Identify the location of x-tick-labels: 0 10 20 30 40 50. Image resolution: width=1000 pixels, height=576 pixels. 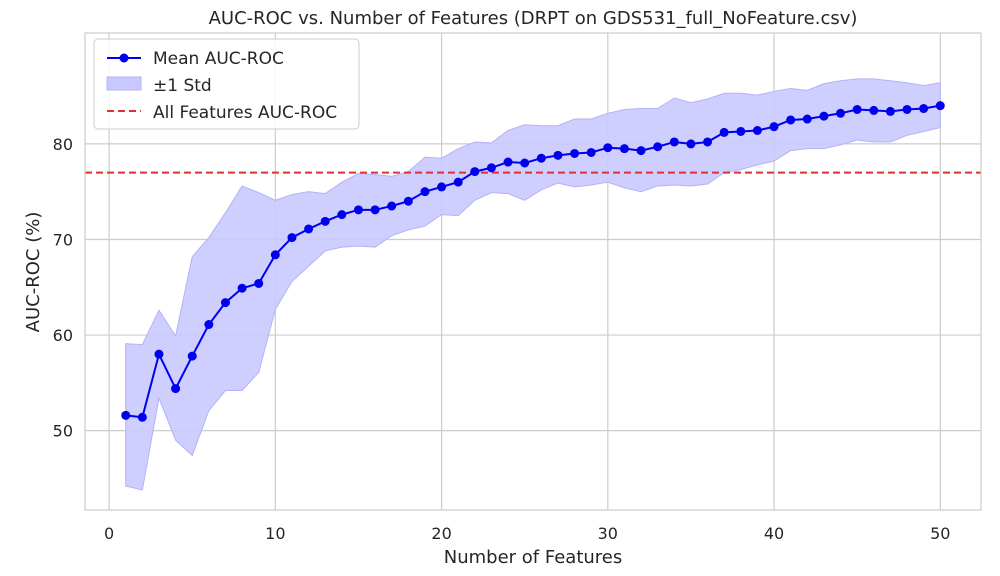
(527, 533).